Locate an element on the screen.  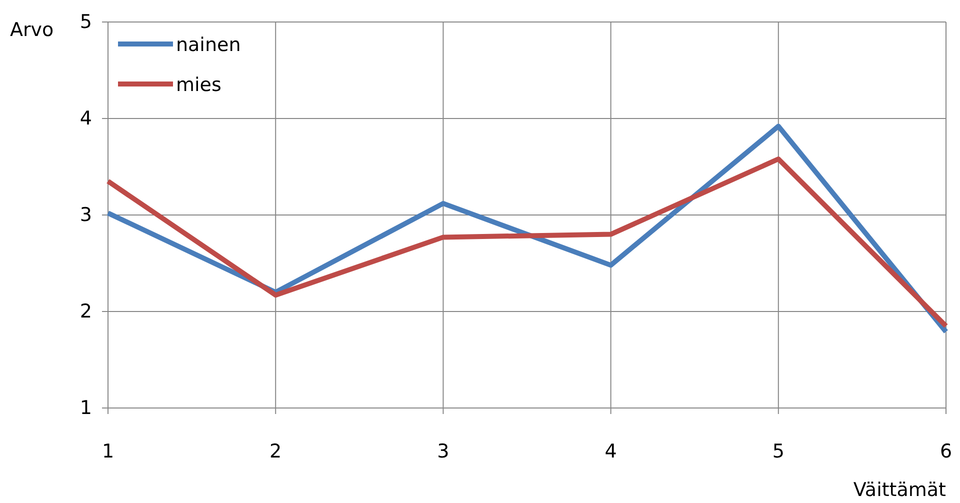
legend-label: nainen is located at coordinates (208, 45).